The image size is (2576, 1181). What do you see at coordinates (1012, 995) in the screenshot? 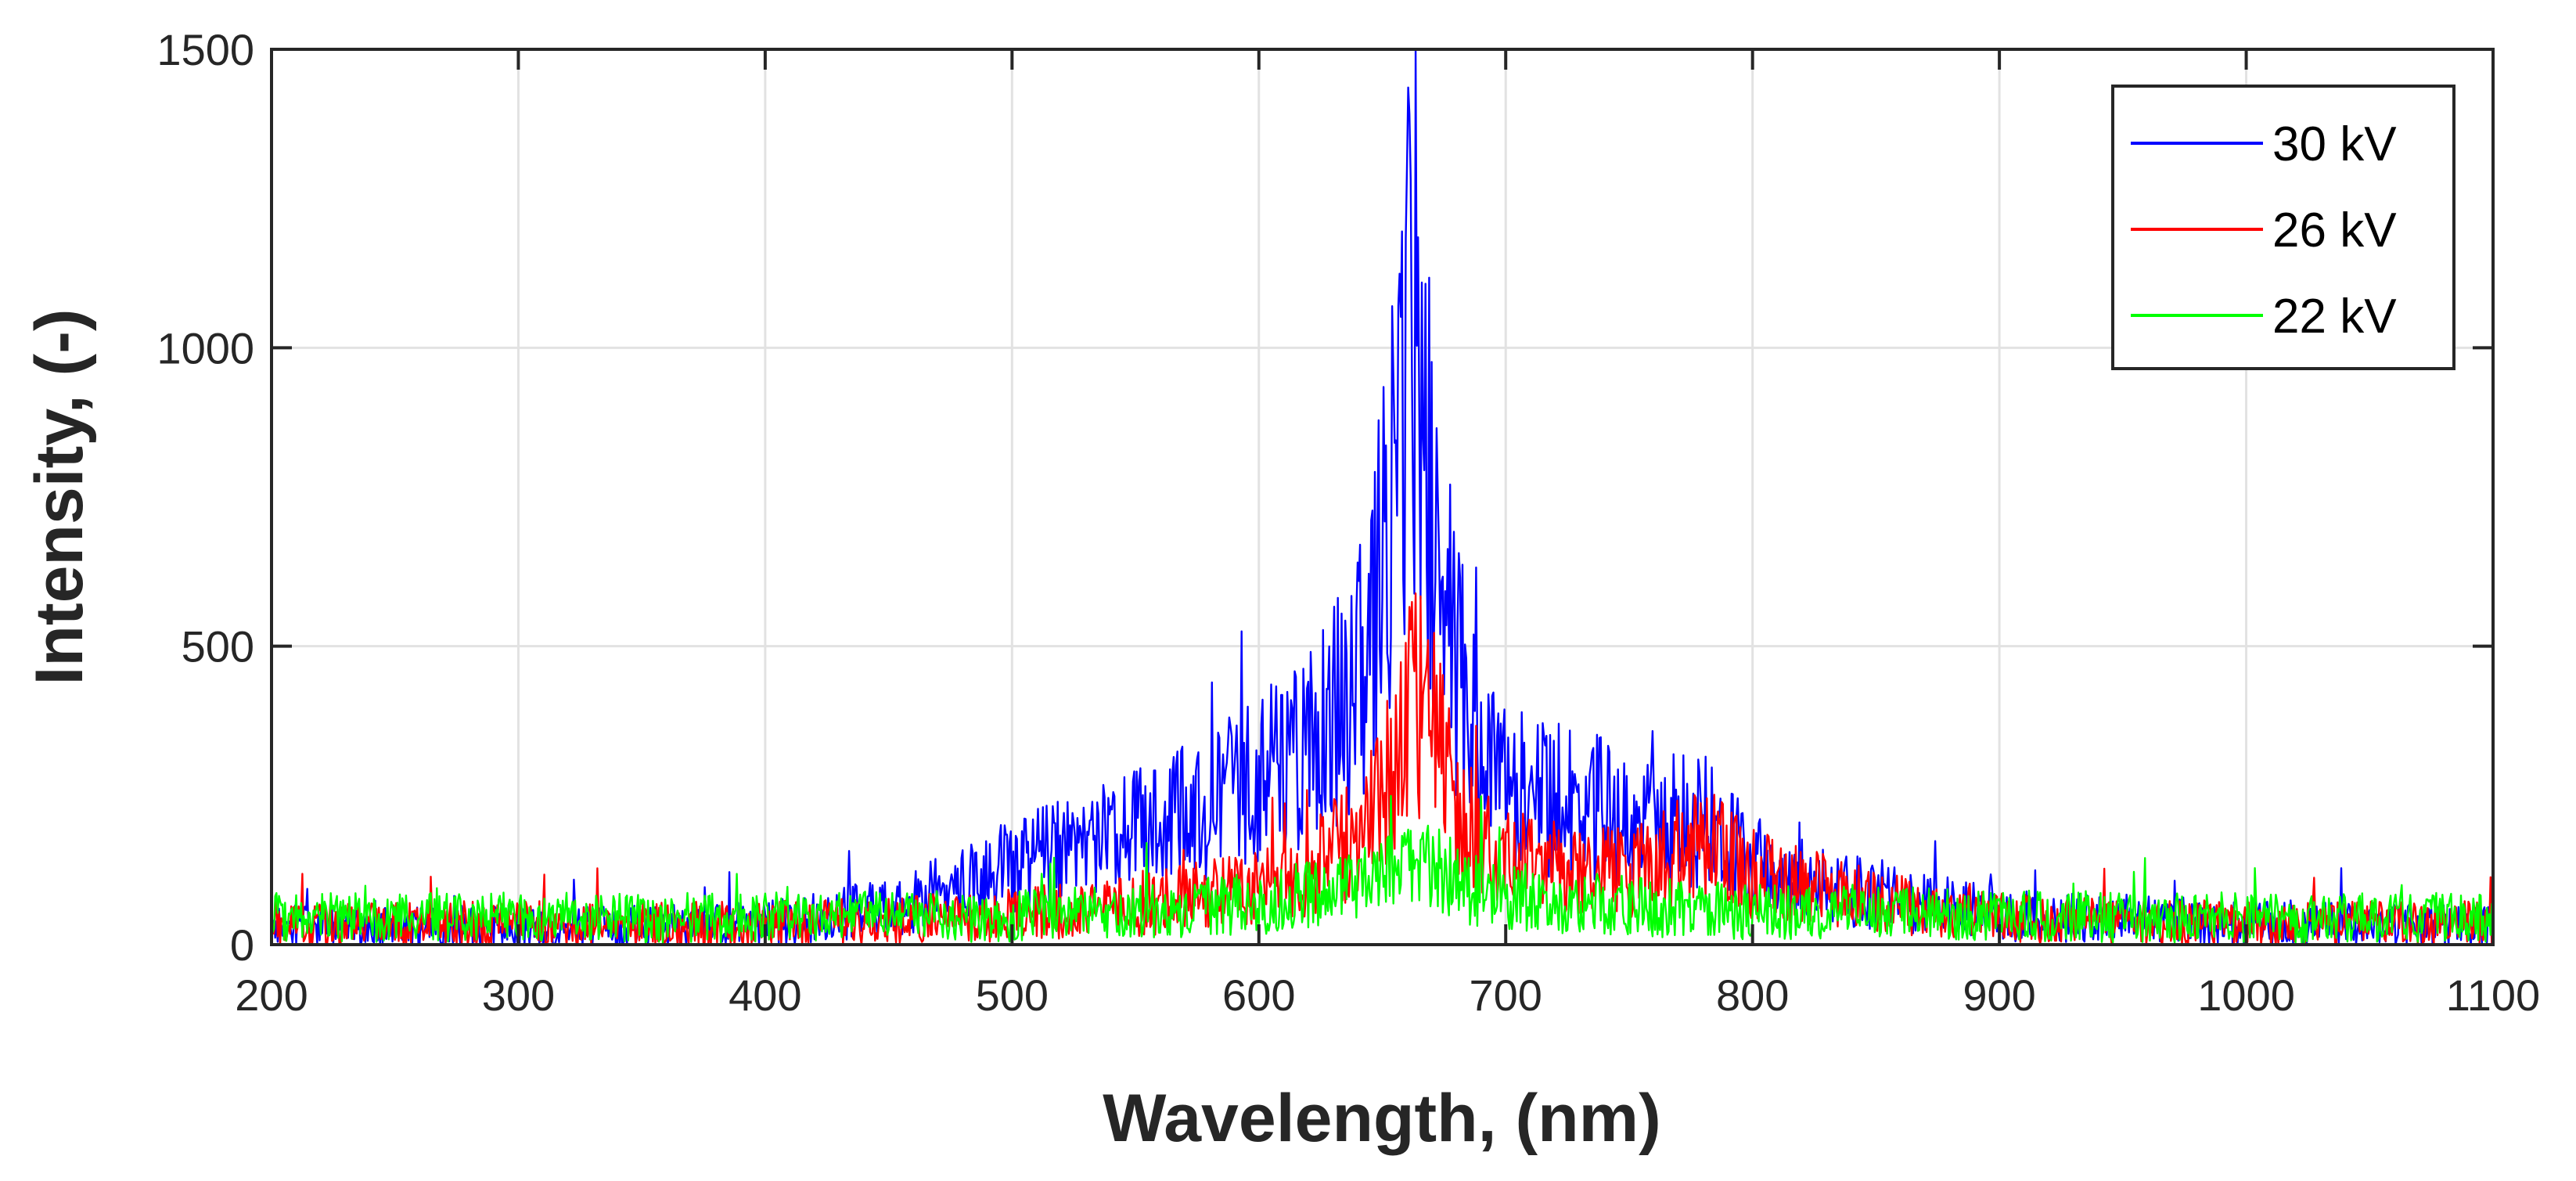
I see `x-tick-label: 500` at bounding box center [1012, 995].